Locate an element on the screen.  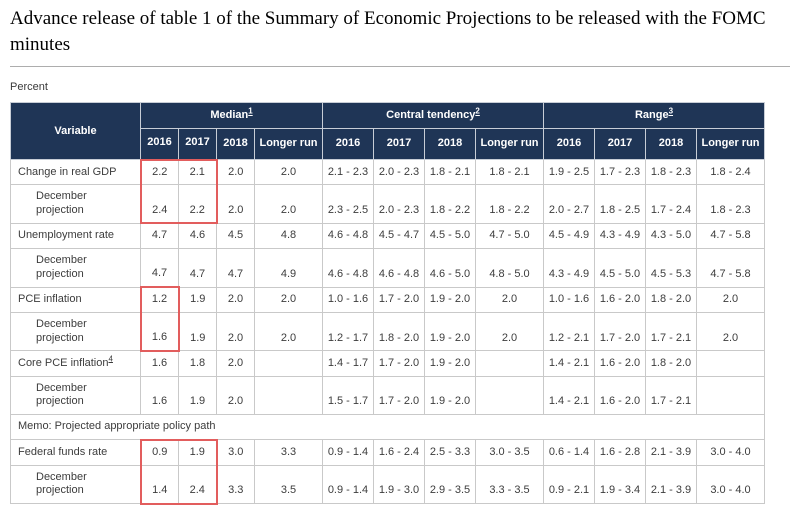
median-value-cell: 4.7 is located at coordinates (197, 268).